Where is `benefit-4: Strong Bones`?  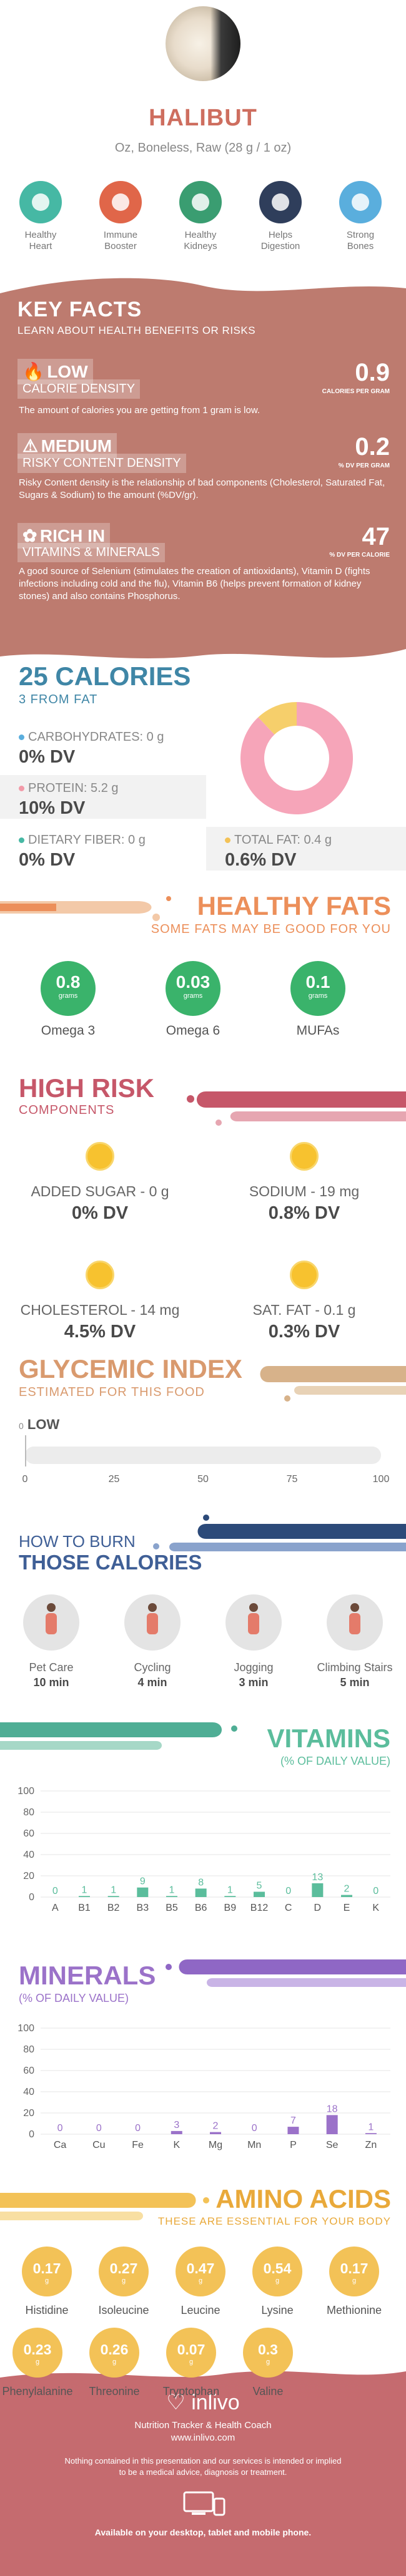 benefit-4: Strong Bones is located at coordinates (360, 216).